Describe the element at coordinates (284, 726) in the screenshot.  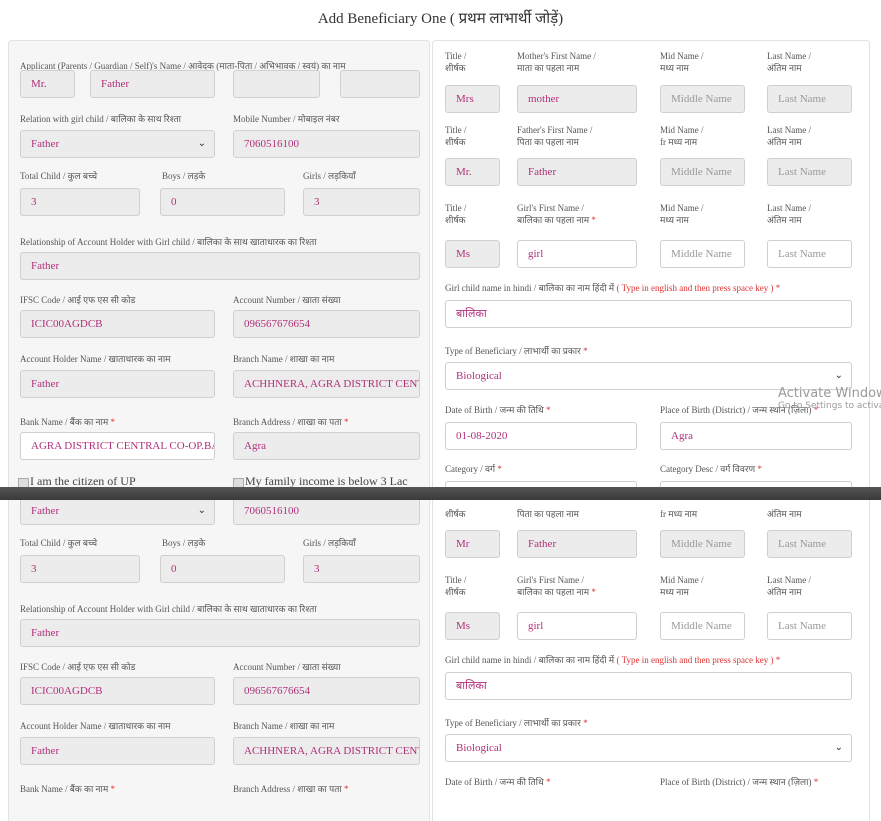
I see `label-text: Branch Name / शाखा का नाम` at that location.